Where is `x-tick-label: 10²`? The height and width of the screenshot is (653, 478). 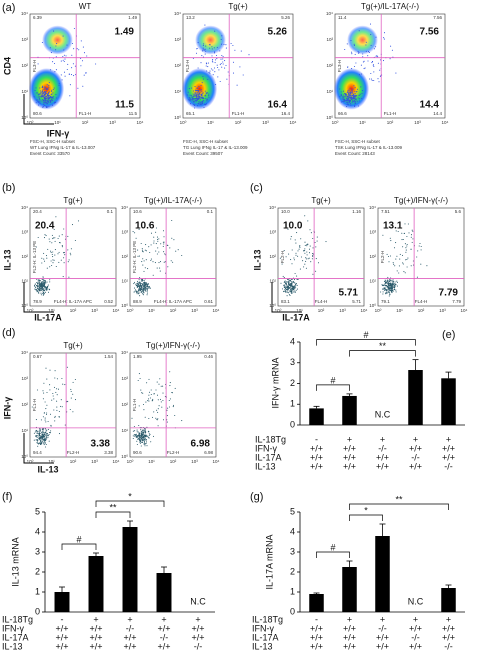
x-tick-label: 10² is located at coordinates (173, 310).